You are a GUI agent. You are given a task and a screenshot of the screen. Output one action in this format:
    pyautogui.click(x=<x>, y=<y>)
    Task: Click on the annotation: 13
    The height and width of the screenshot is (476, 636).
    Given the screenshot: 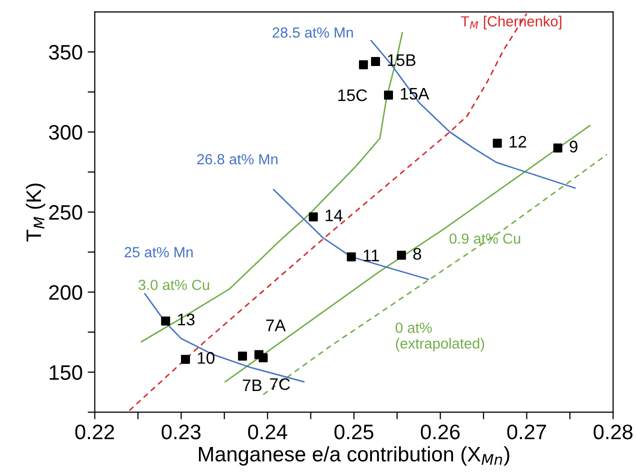 What is the action you would take?
    pyautogui.click(x=186, y=320)
    